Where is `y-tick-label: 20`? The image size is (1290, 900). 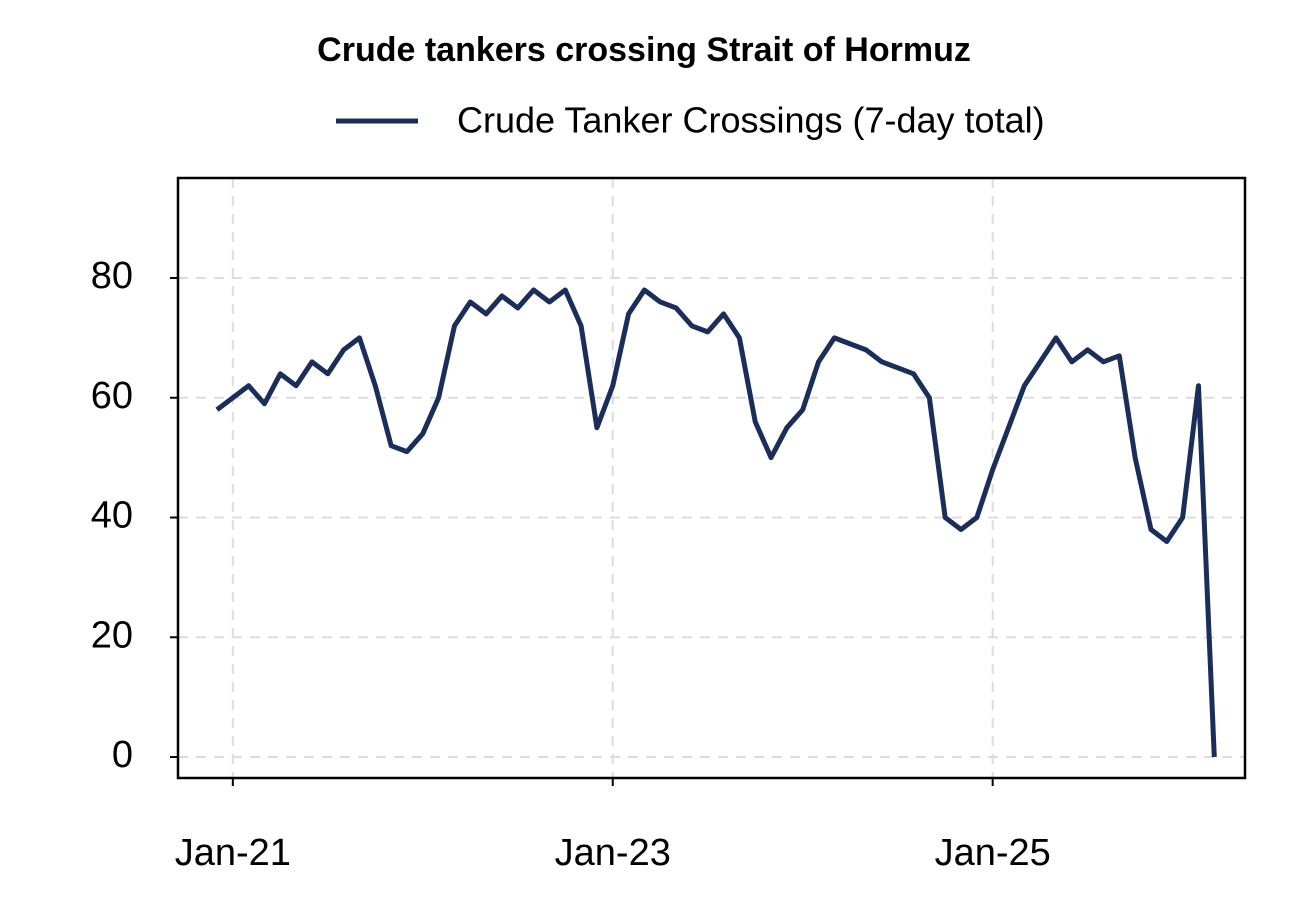 y-tick-label: 20 is located at coordinates (112, 635).